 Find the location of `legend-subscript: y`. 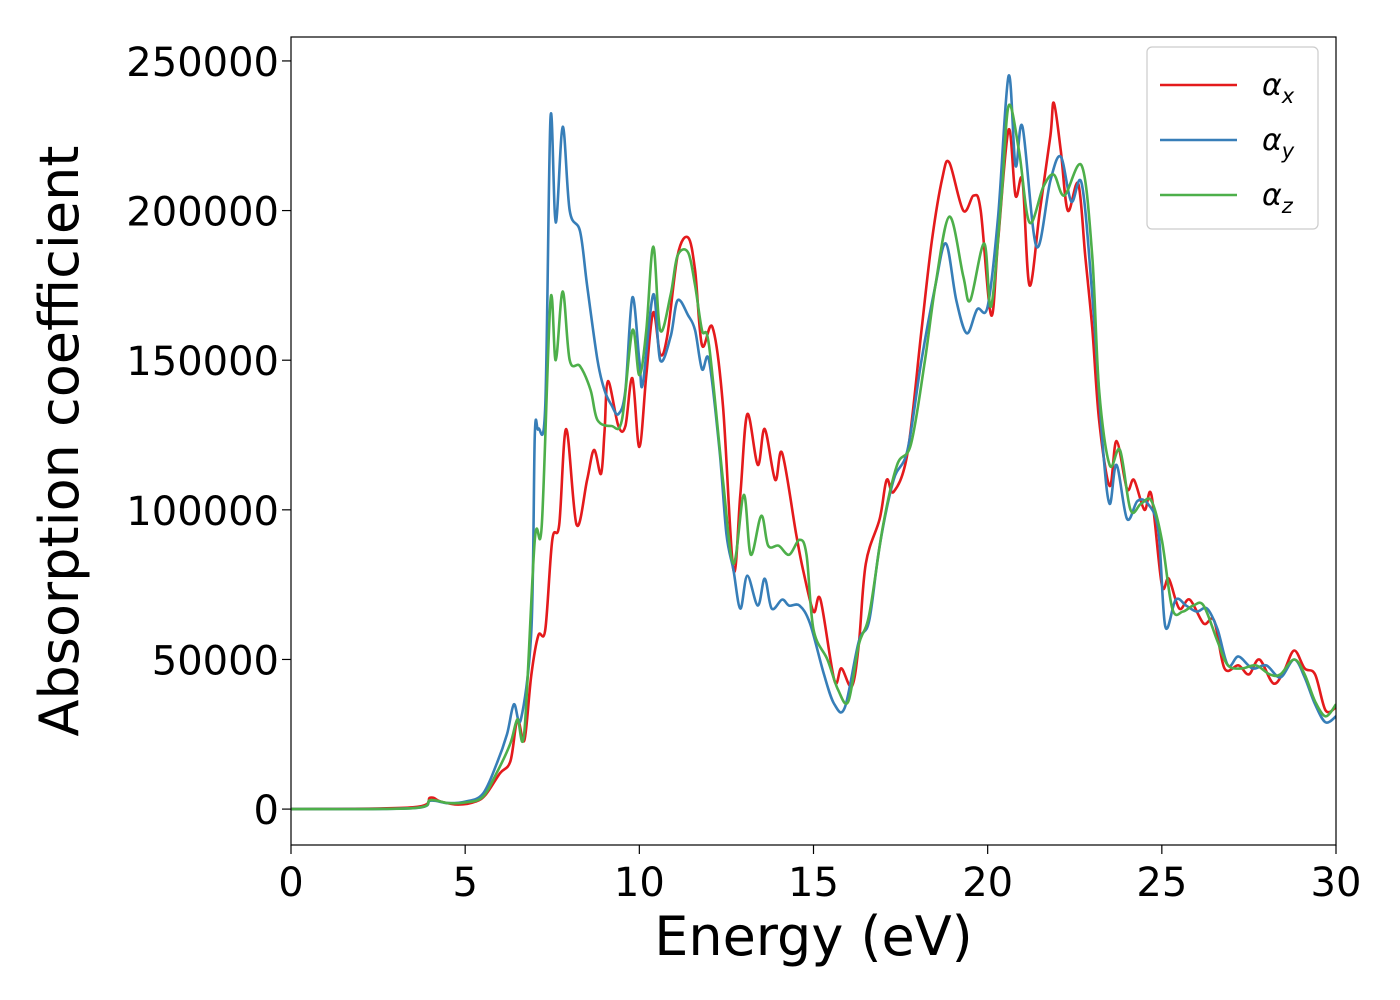

legend-subscript: y is located at coordinates (1288, 151).